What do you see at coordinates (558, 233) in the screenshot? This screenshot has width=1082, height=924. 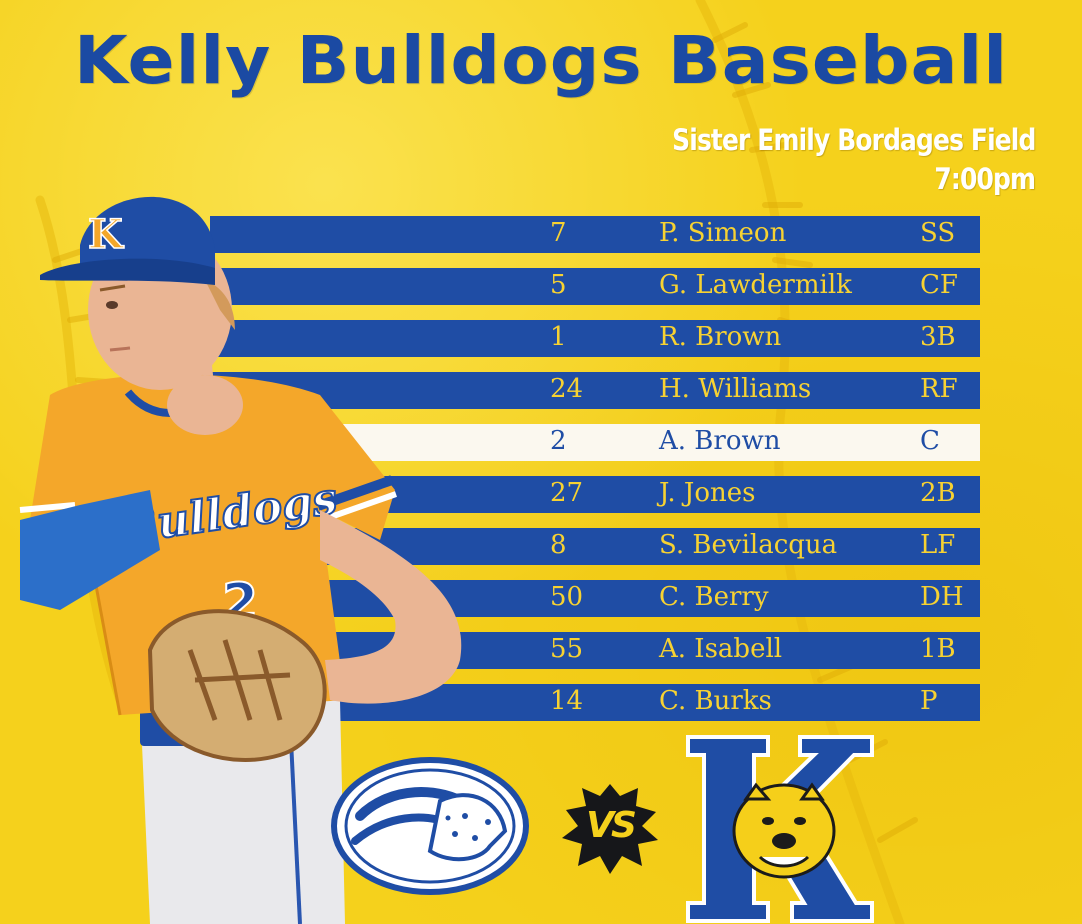 I see `player-number: 7` at bounding box center [558, 233].